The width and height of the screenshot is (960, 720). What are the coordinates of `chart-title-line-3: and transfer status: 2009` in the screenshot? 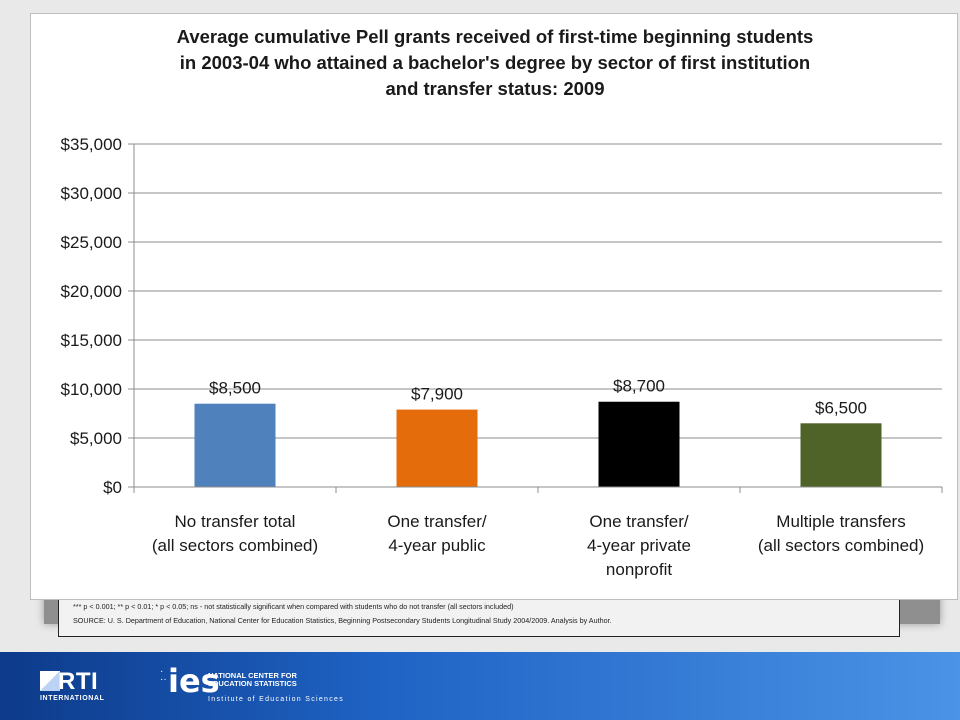 It's located at (495, 88).